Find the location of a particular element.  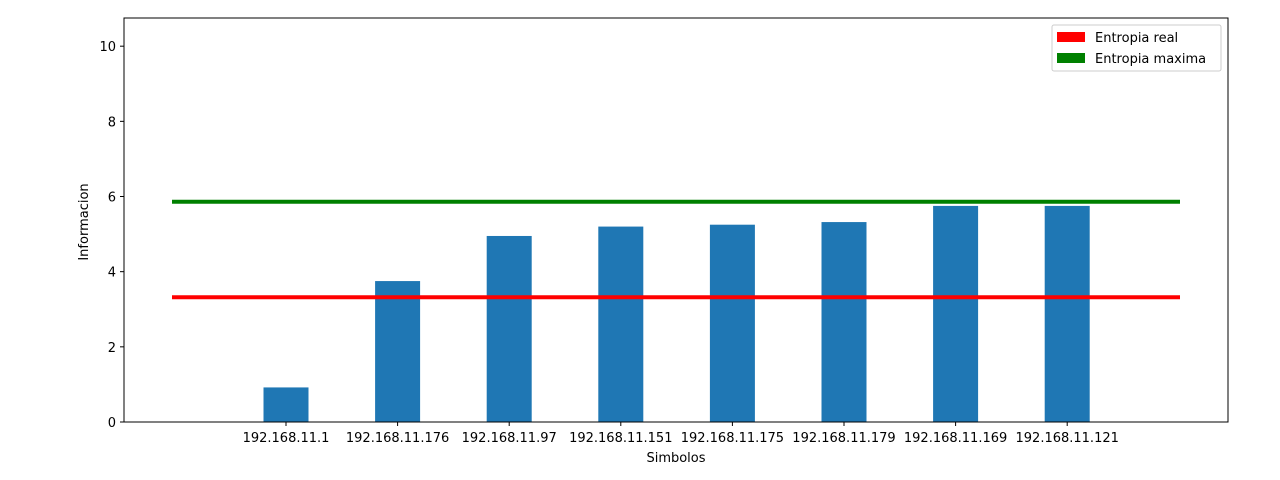

bar-192.168.11.179 is located at coordinates (844, 322).